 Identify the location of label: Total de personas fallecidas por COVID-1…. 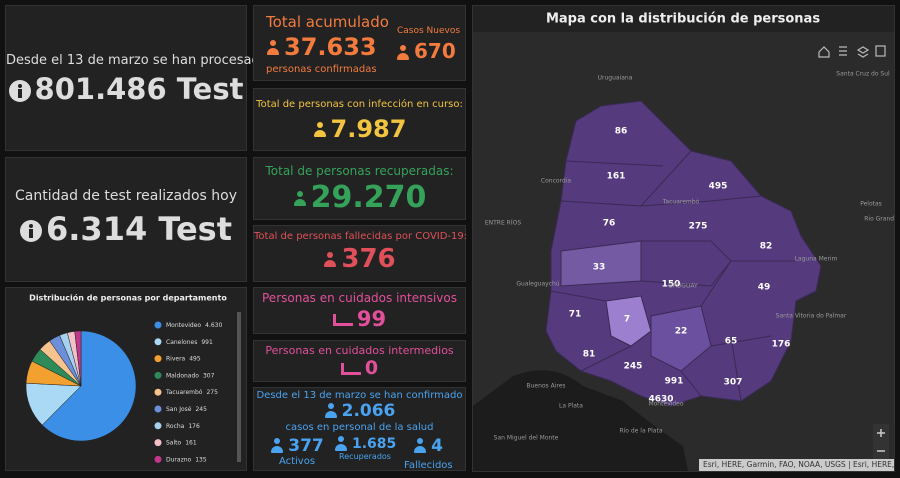
(361, 236).